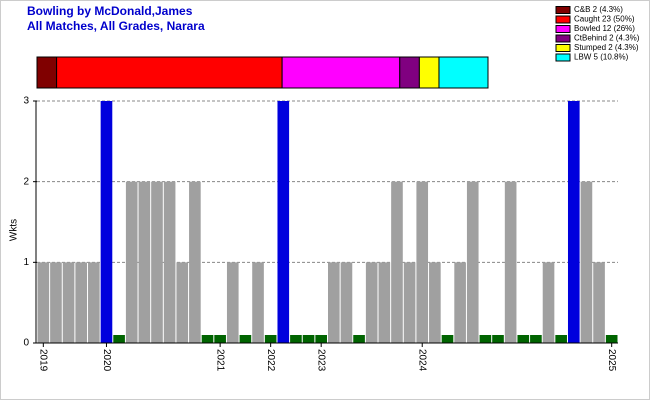 Image resolution: width=650 pixels, height=400 pixels. Describe the element at coordinates (604, 28) in the screenshot. I see `legend-label: Bowled 12 (26%)` at that location.